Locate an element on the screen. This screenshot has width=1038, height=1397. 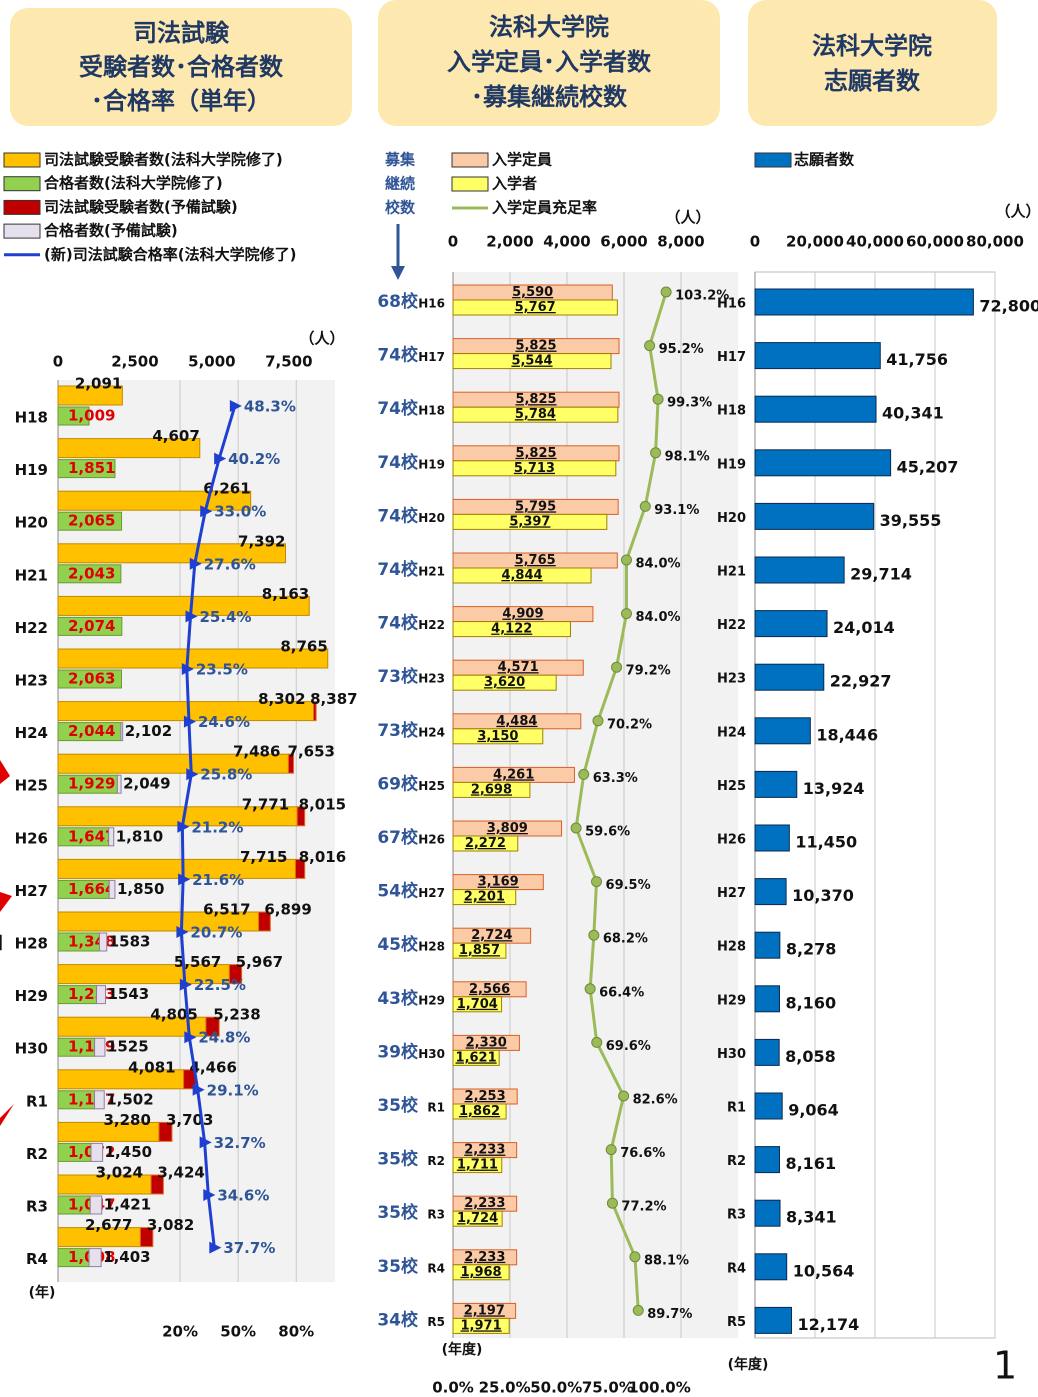
total-label: 3,424 is located at coordinates (180, 1173).